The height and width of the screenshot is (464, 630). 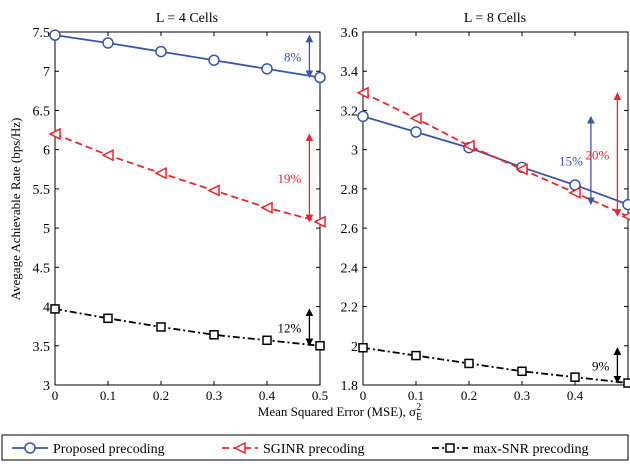 What do you see at coordinates (42, 33) in the screenshot?
I see `y-tick-label: 7.5` at bounding box center [42, 33].